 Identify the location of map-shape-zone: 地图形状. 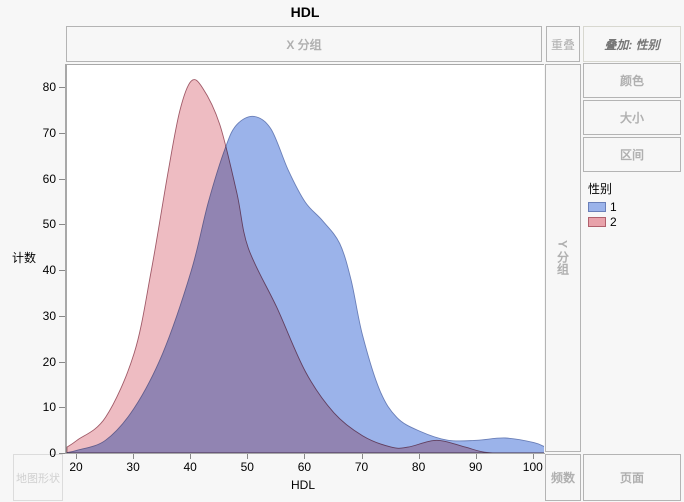
(38, 477).